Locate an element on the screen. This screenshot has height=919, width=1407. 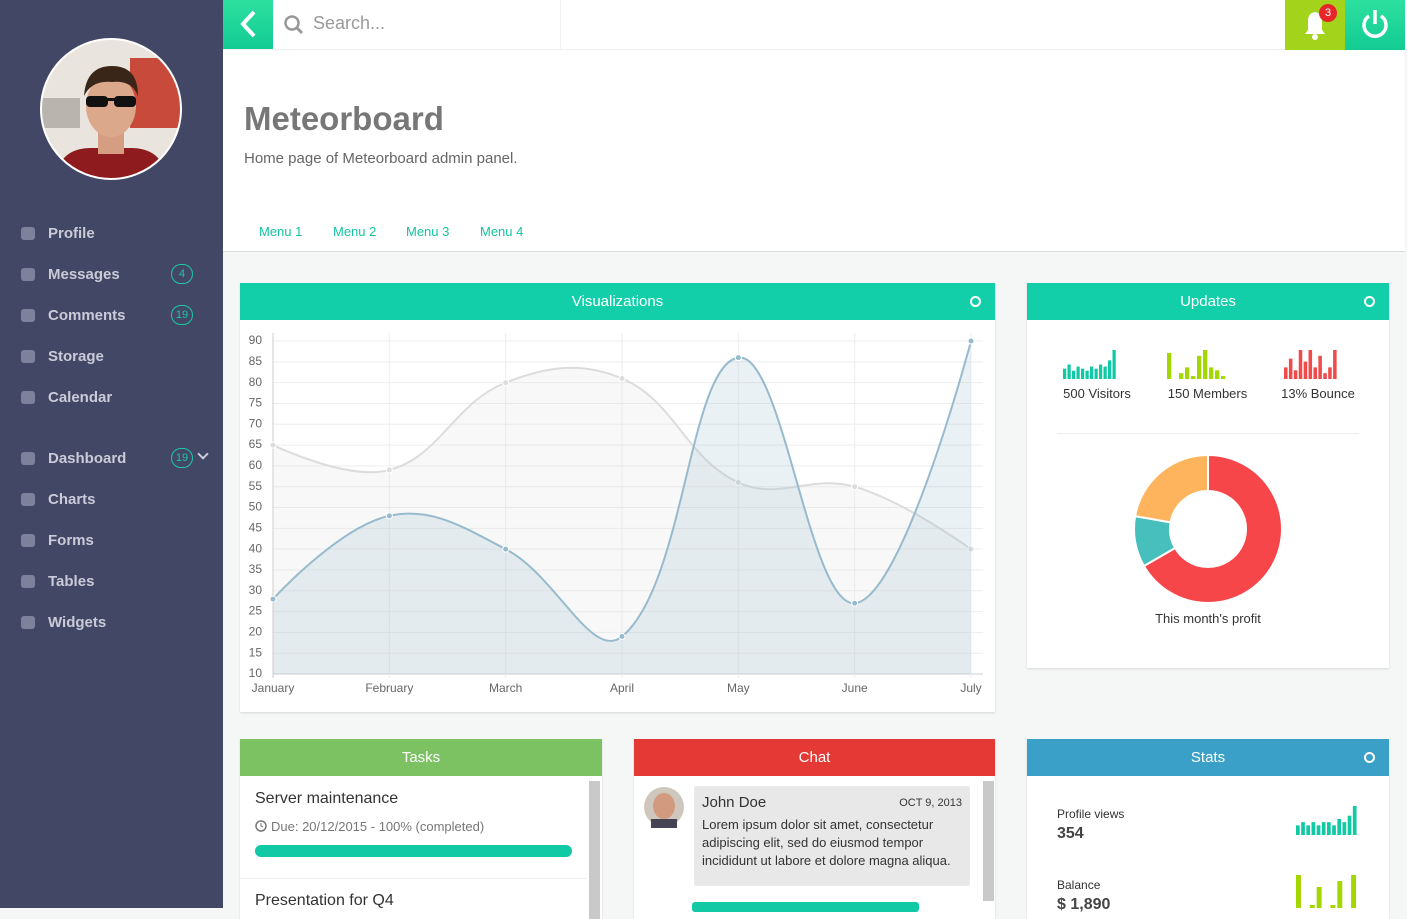
panel-title: Stats is located at coordinates (1208, 757).